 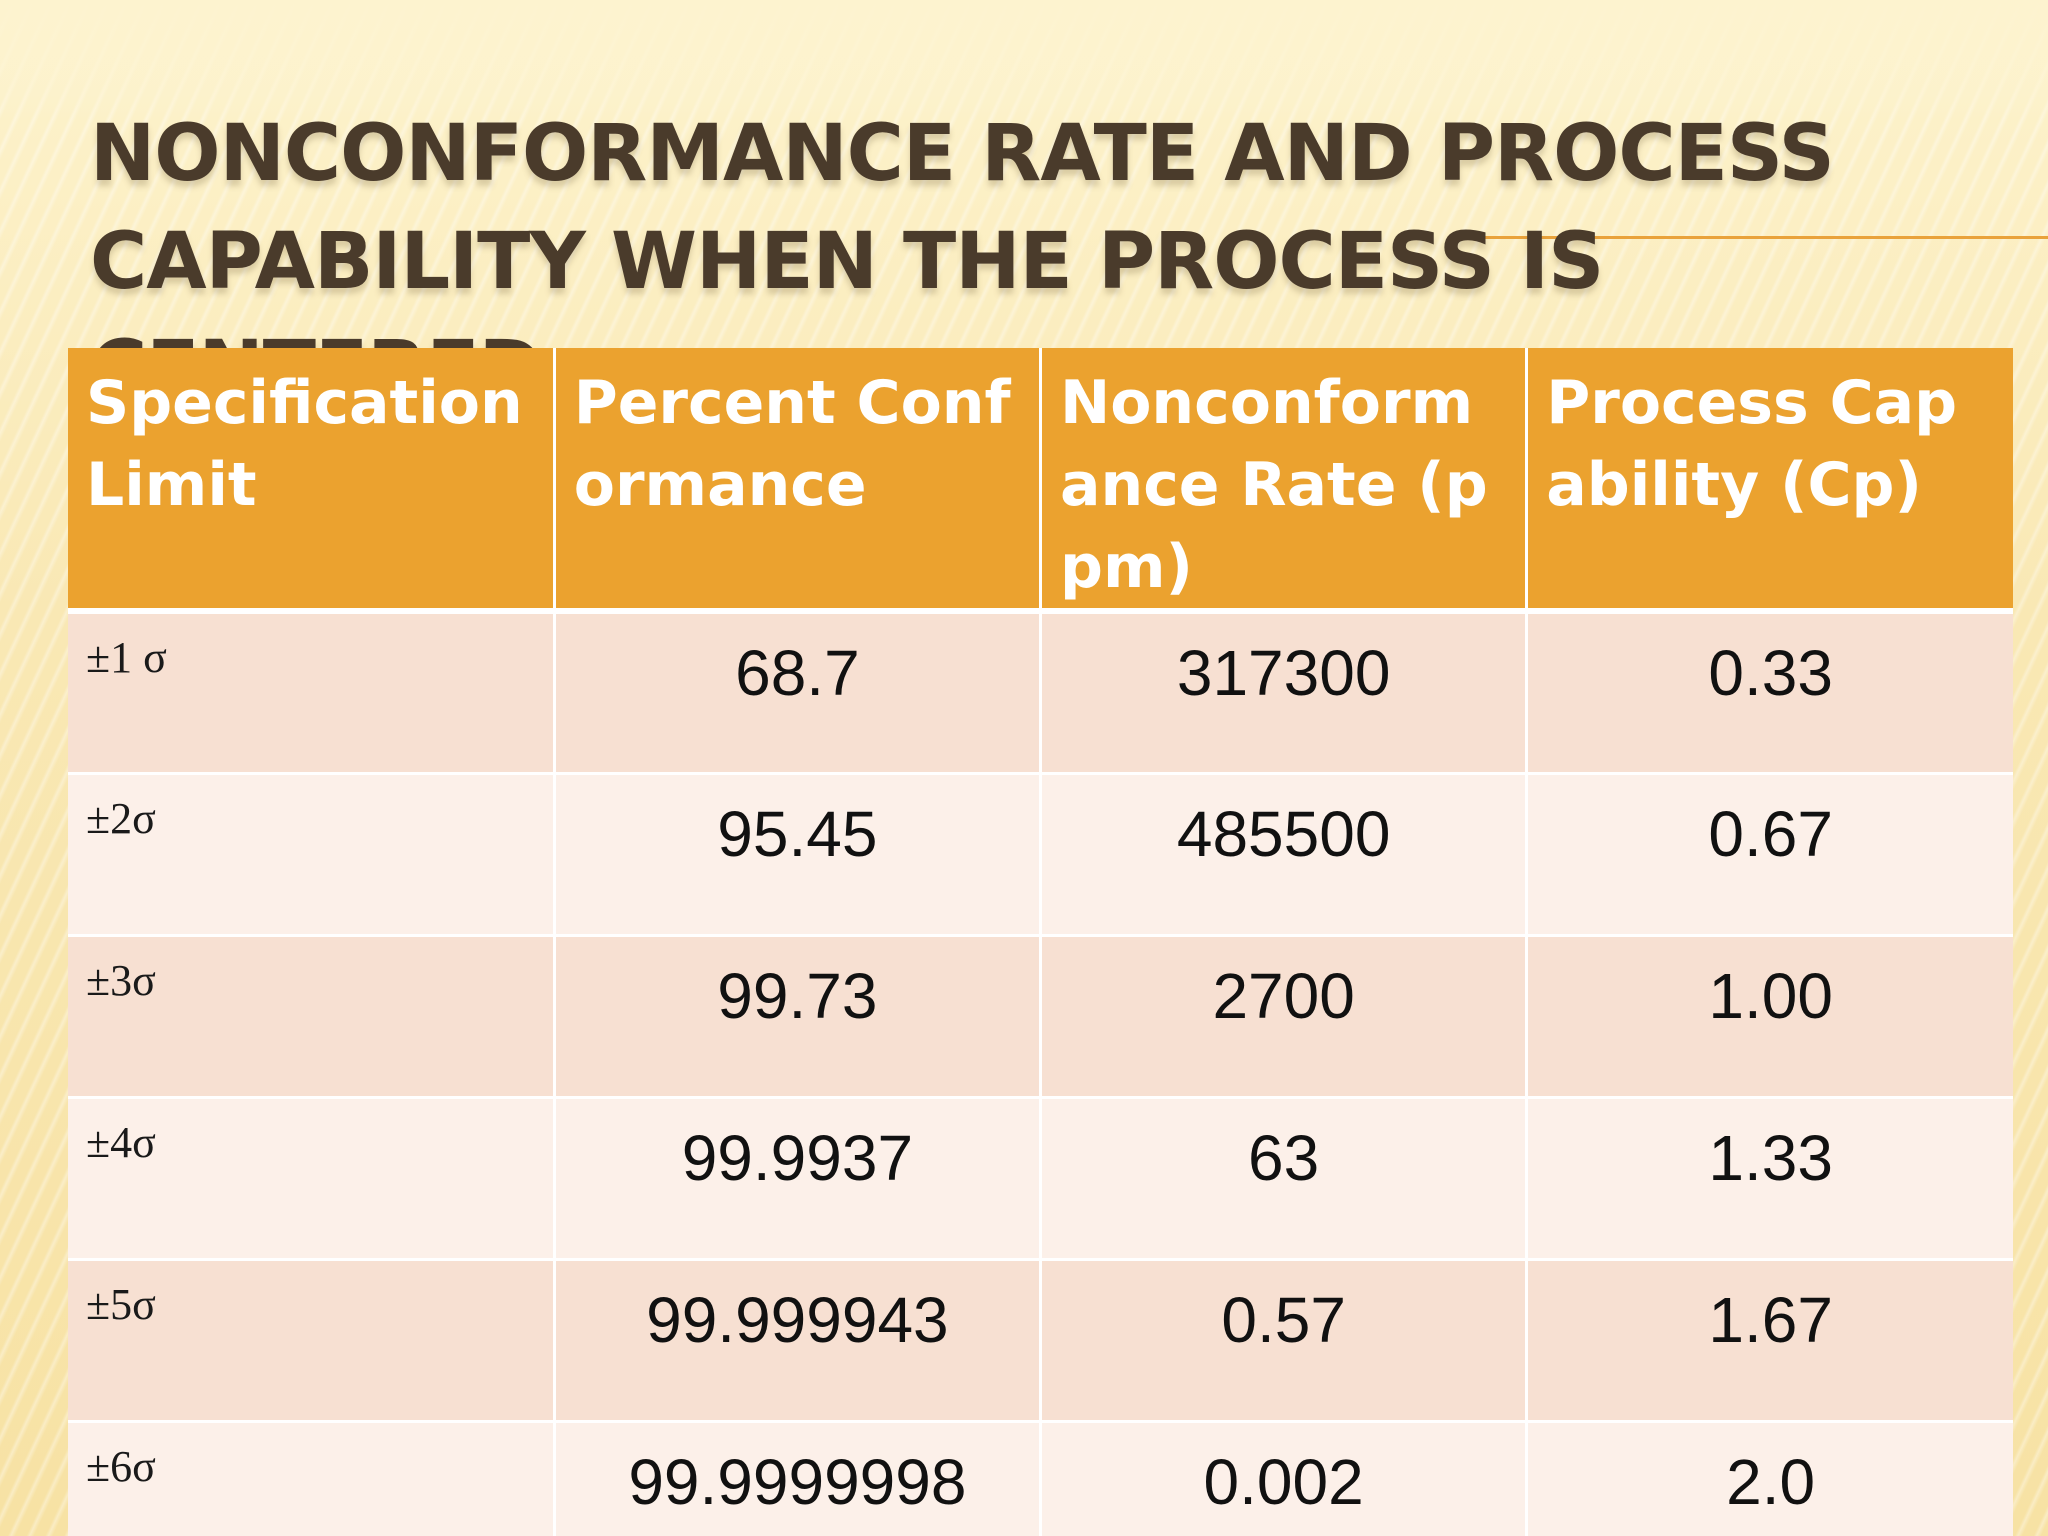 What do you see at coordinates (312, 1017) in the screenshot?
I see `cell-spec-limit: ±3σ` at bounding box center [312, 1017].